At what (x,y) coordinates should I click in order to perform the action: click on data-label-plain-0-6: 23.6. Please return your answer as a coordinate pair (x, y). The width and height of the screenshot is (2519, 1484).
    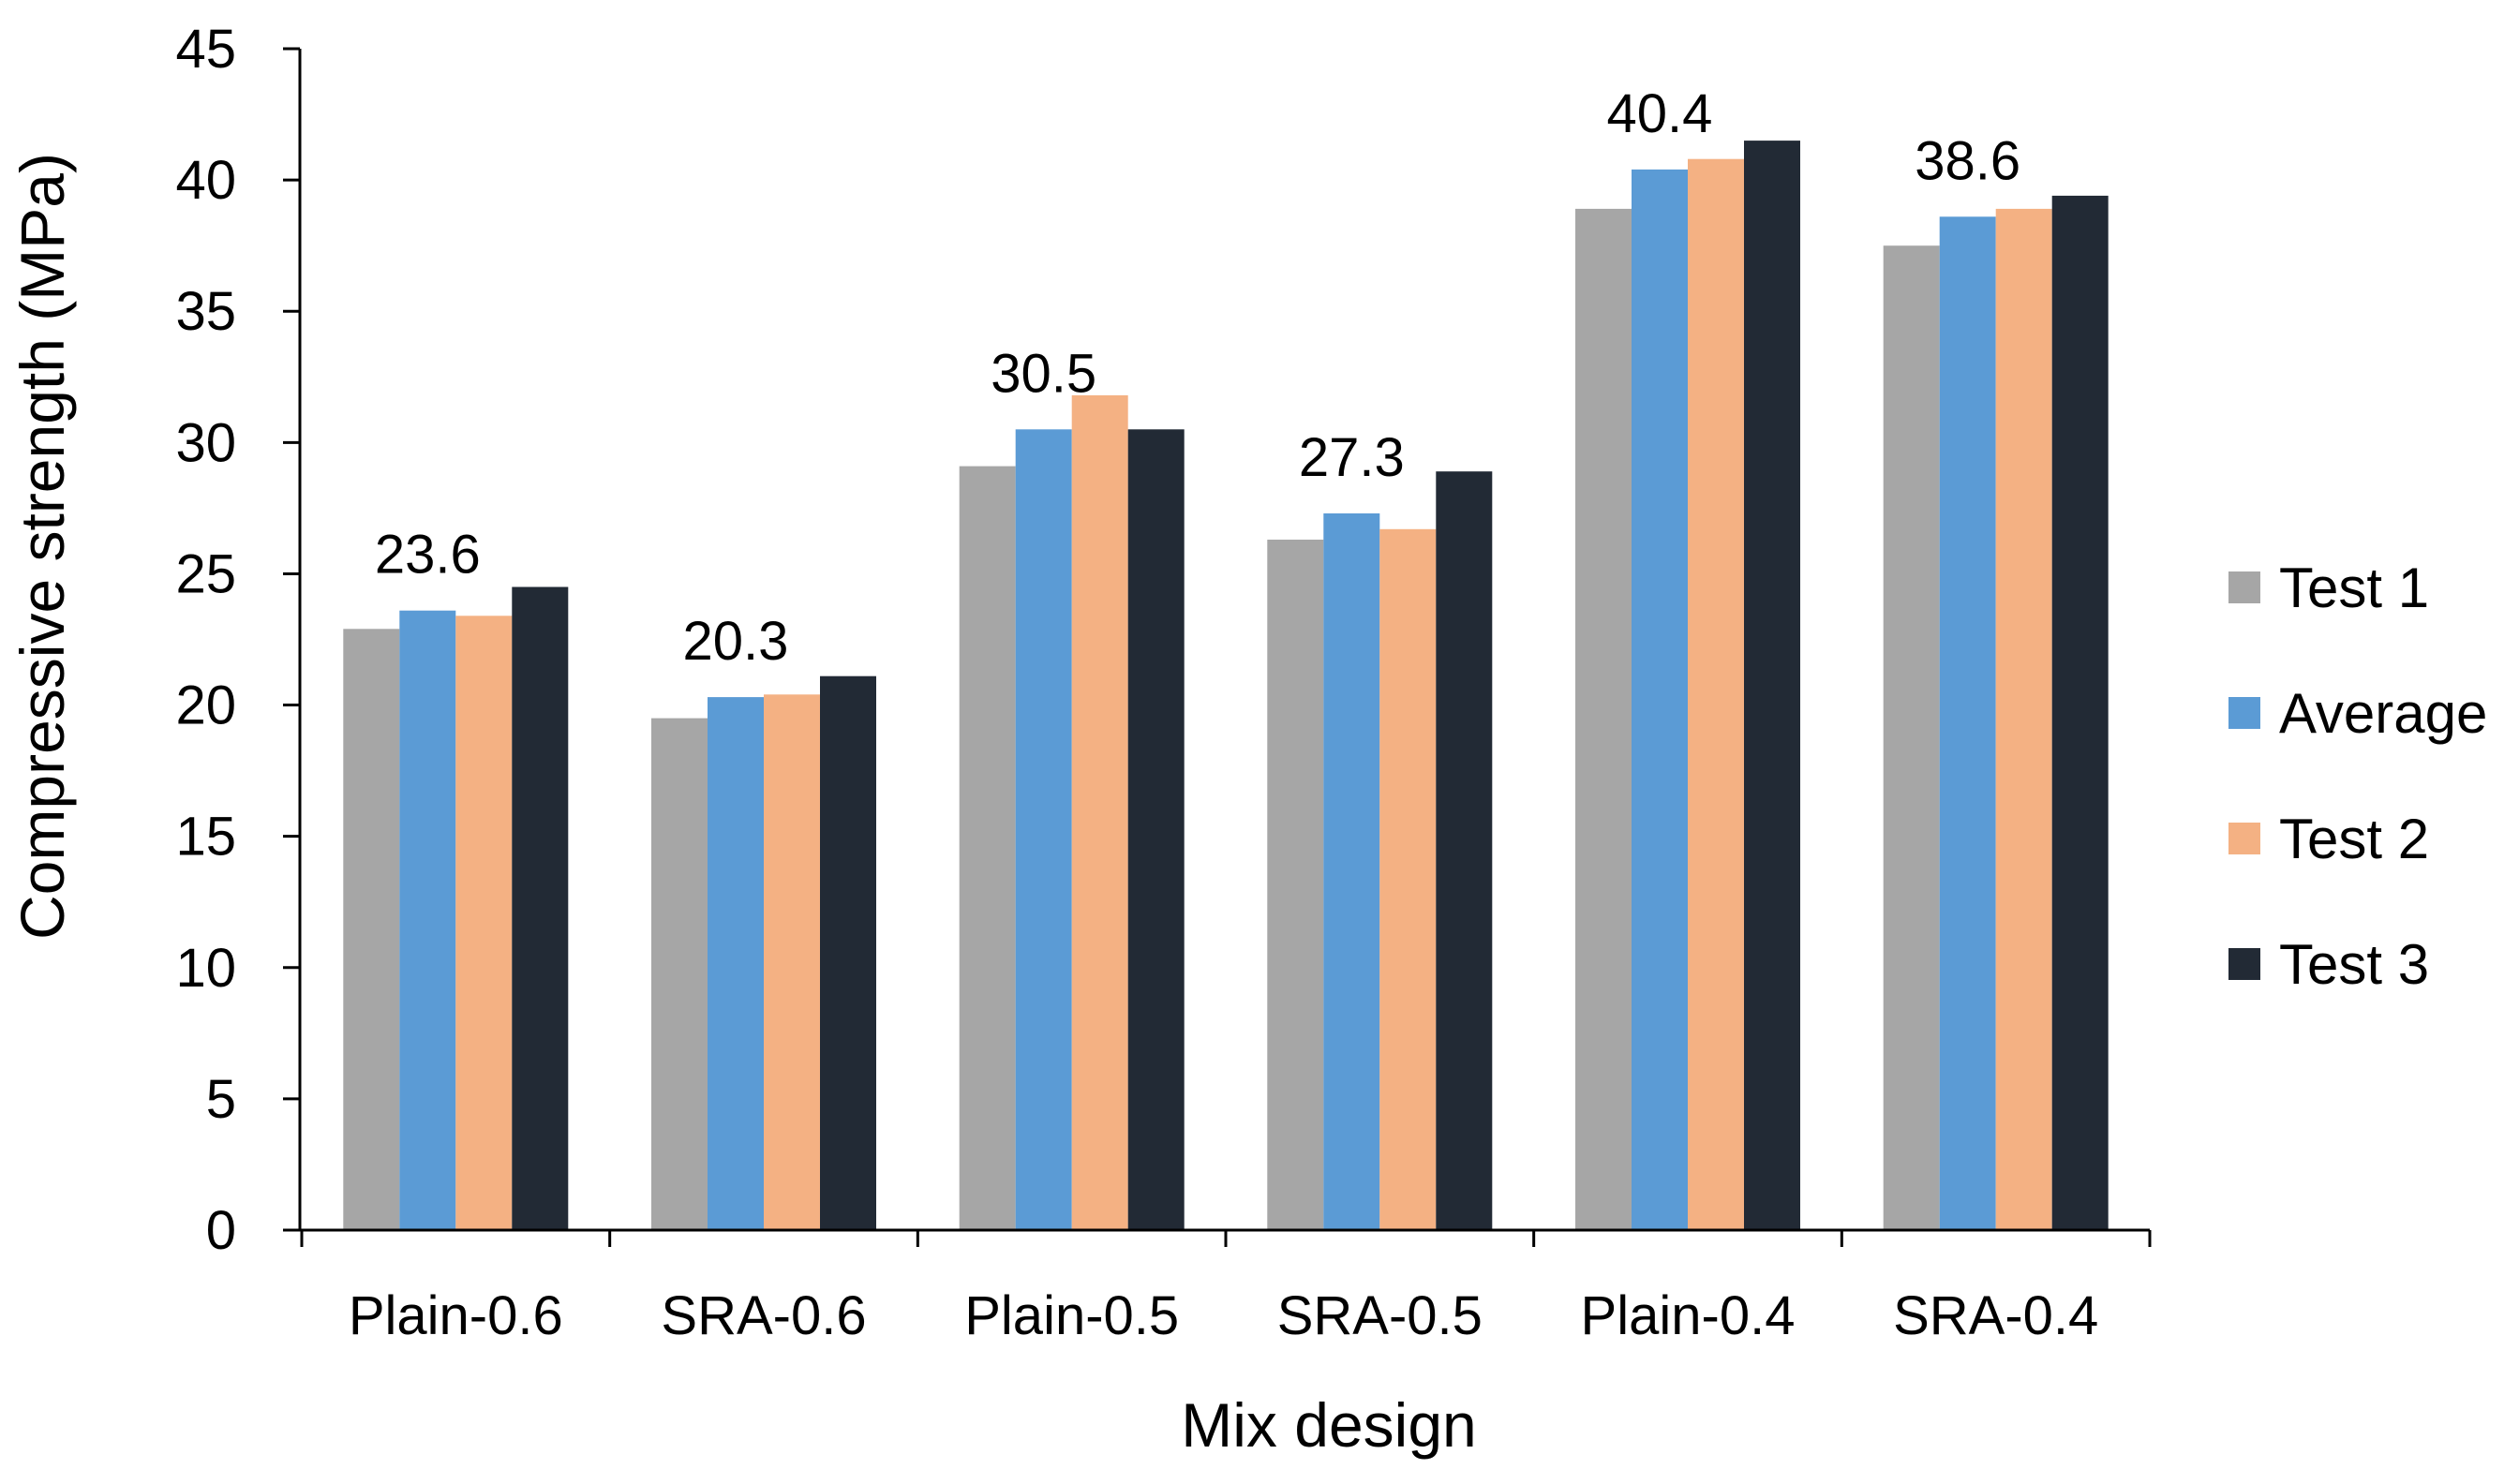
    Looking at the image, I should click on (428, 555).